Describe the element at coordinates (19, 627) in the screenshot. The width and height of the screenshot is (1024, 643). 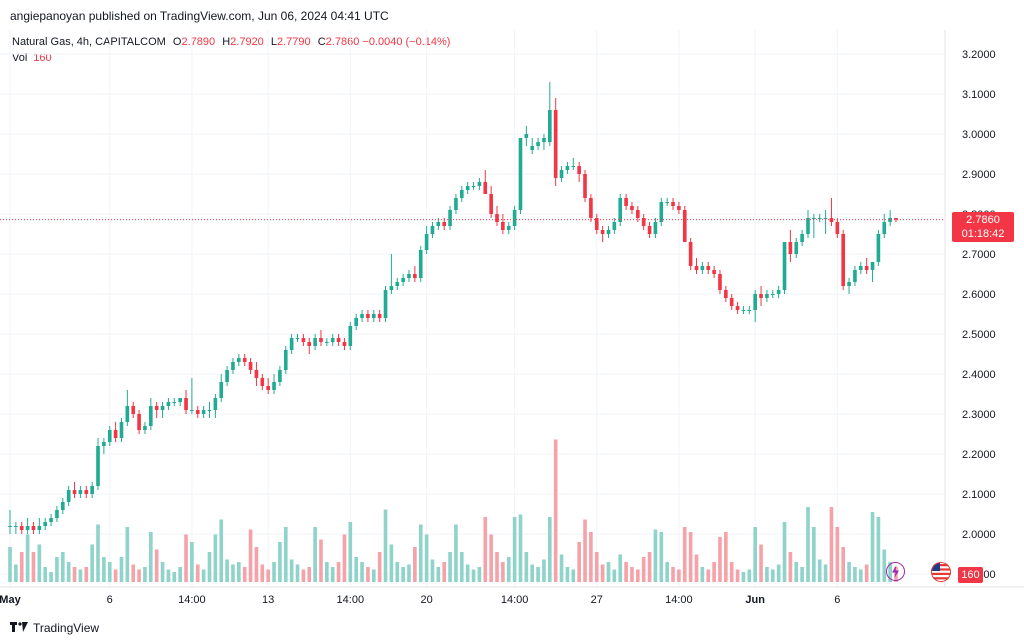
I see `tradingview-logo-icon` at that location.